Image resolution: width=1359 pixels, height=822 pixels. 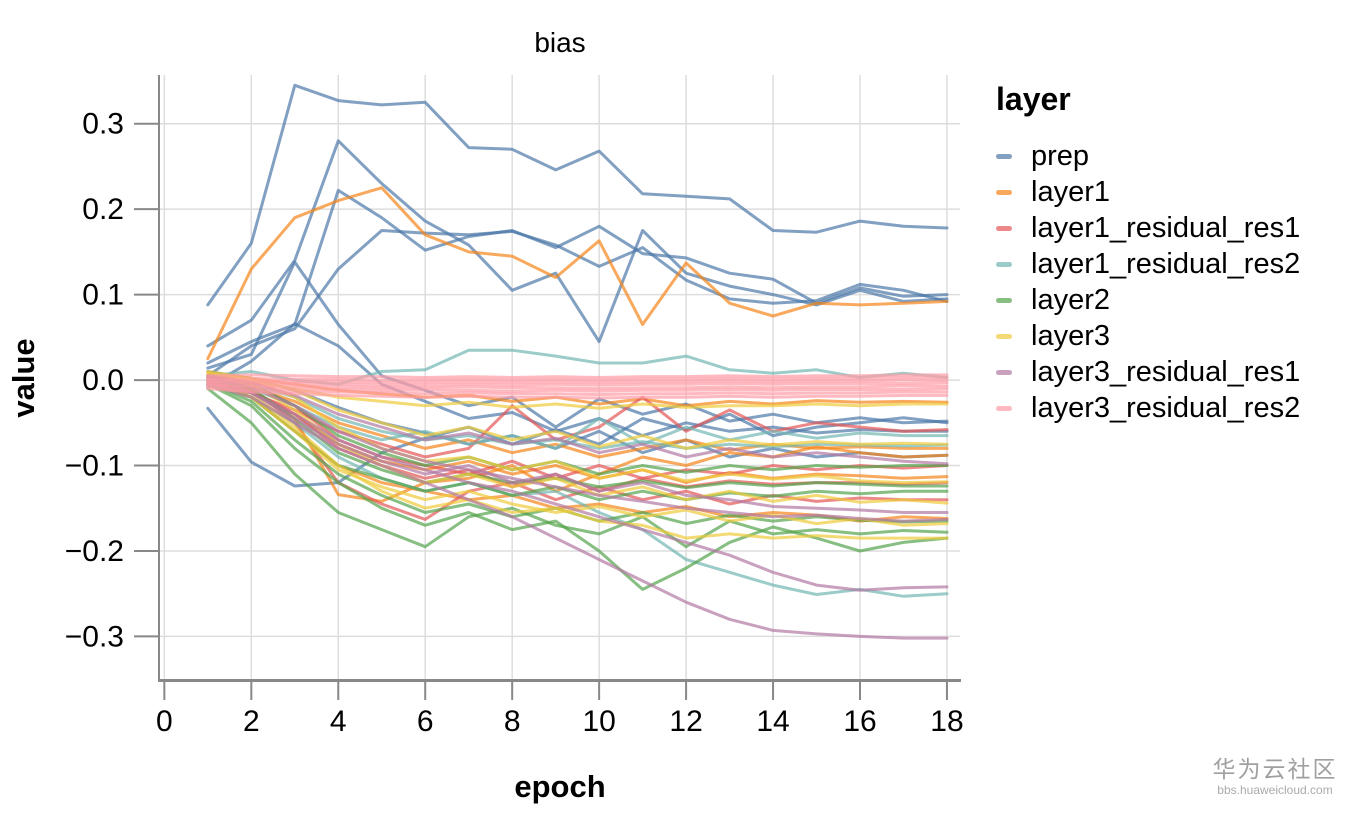 I want to click on legend-item-layer3_residual_res1: layer3_residual_res1, so click(x=1148, y=372).